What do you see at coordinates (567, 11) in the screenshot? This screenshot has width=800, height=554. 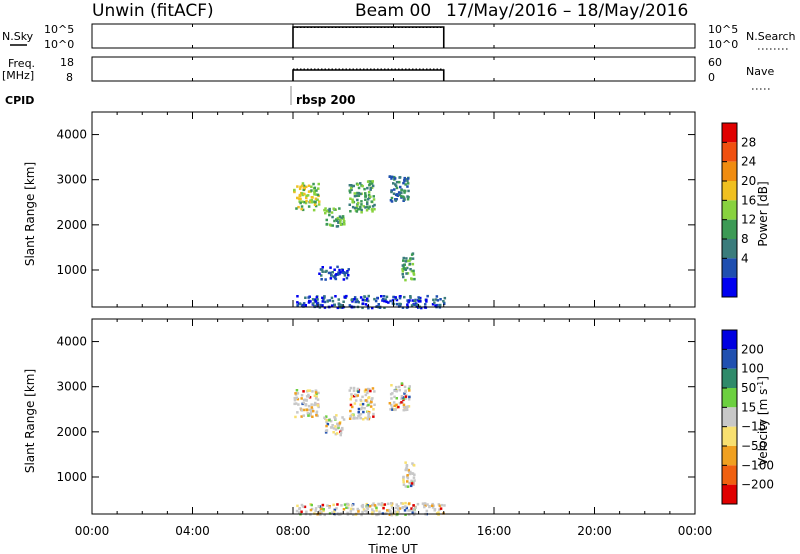 I see `date-range: 17/May/2016 – 18/May/2016` at bounding box center [567, 11].